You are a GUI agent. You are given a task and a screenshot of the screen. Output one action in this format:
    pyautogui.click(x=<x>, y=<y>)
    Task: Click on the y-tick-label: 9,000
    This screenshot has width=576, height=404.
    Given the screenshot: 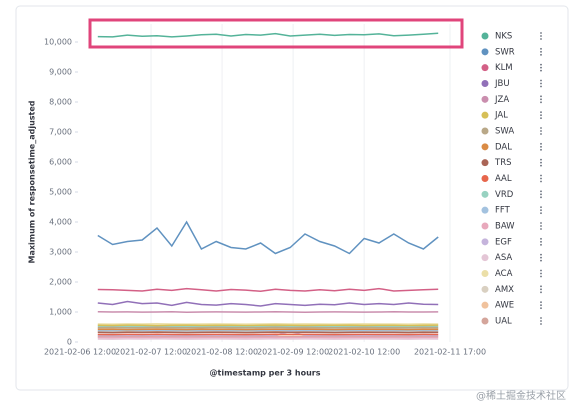 What is the action you would take?
    pyautogui.click(x=60, y=72)
    